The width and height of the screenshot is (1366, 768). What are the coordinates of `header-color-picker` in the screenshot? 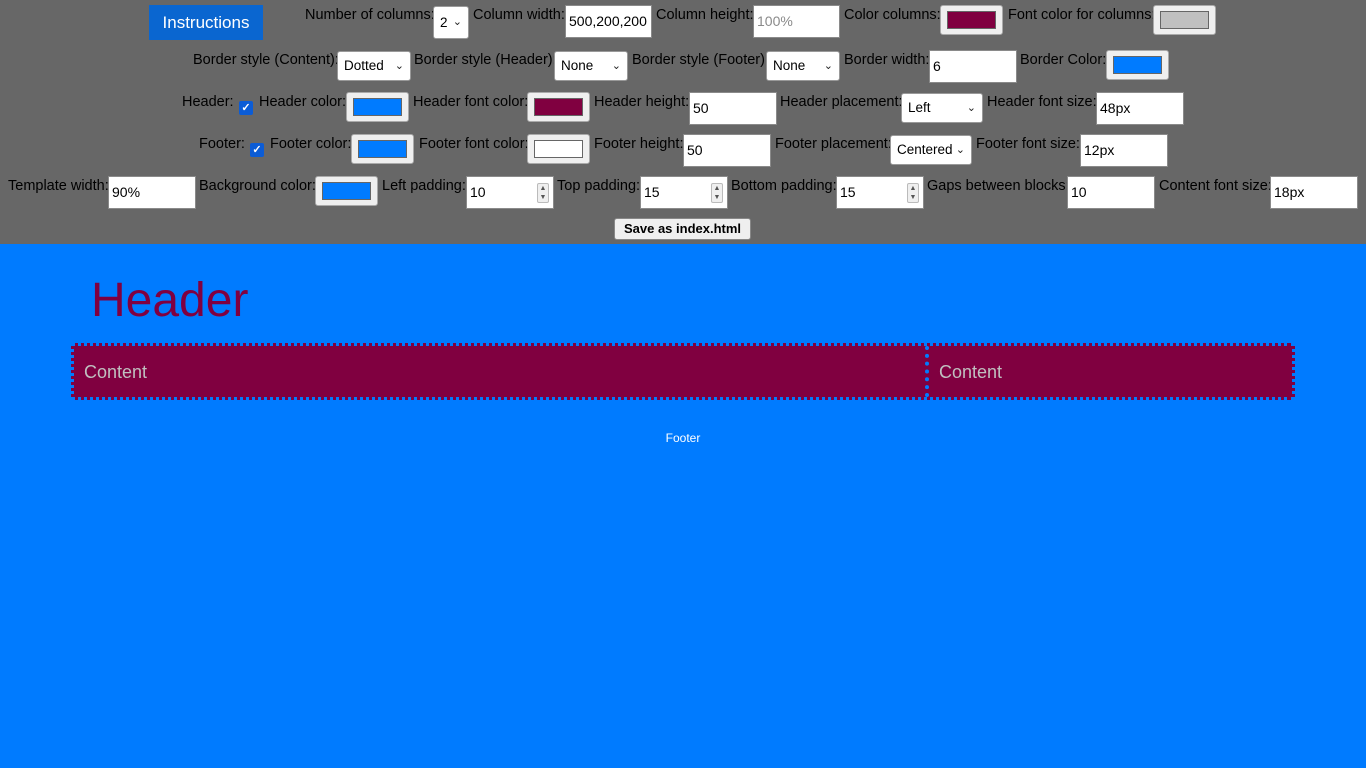 It's located at (377, 107).